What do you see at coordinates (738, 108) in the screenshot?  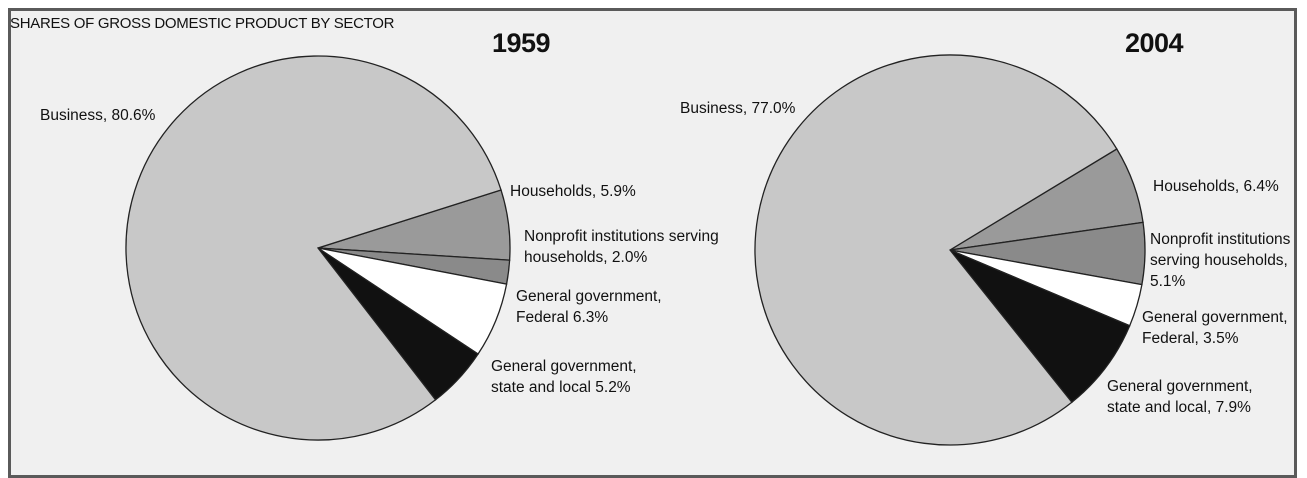 I see `slice-label-2004-business: Business, 77.0%` at bounding box center [738, 108].